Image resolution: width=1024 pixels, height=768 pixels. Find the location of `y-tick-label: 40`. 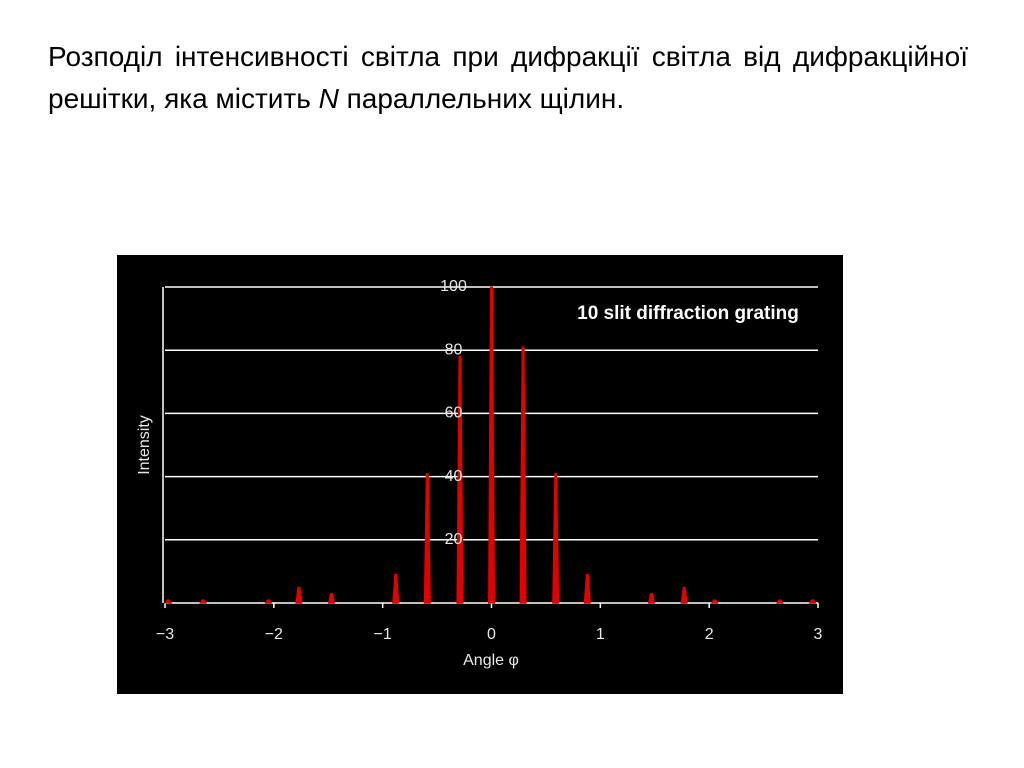

y-tick-label: 40 is located at coordinates (454, 476).